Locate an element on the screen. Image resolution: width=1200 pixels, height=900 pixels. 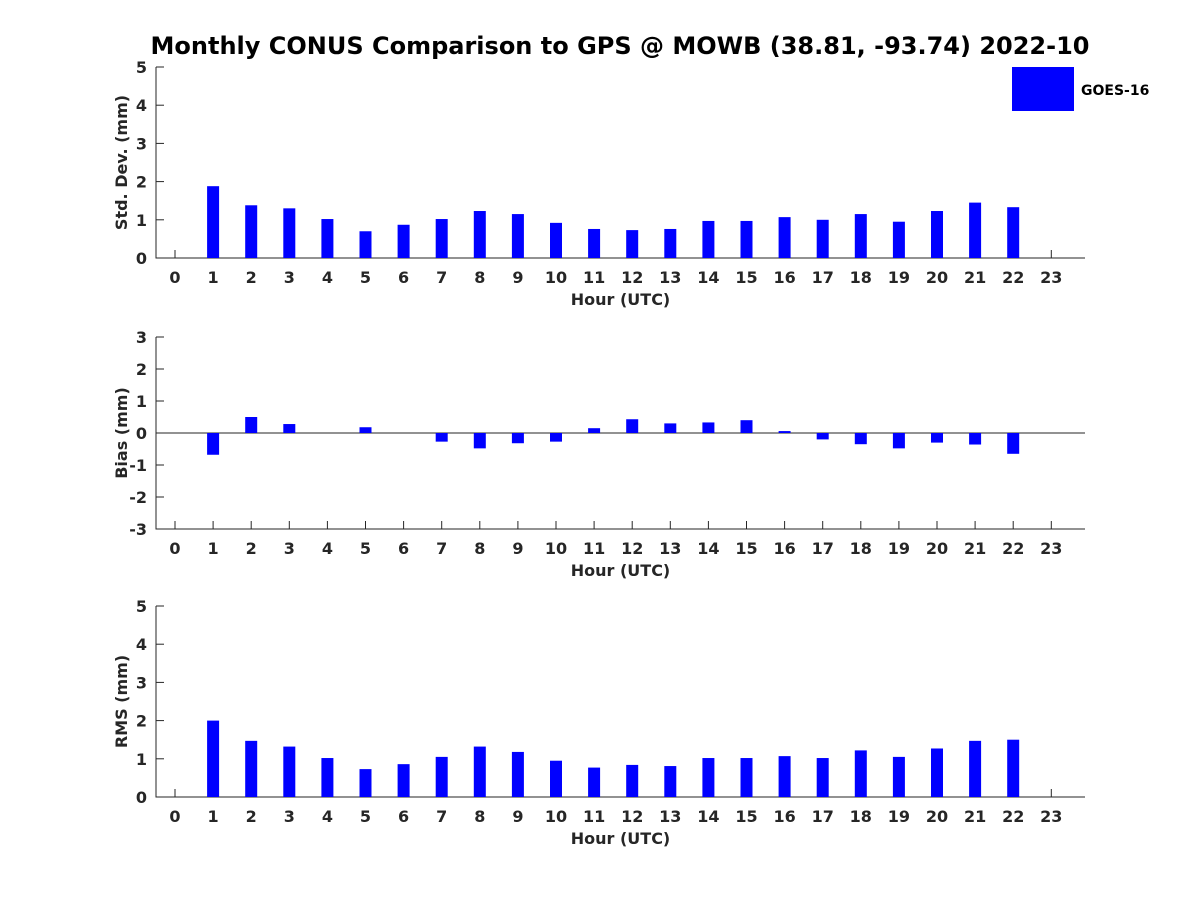
std-dev-xtick-label: 11 is located at coordinates (594, 277).